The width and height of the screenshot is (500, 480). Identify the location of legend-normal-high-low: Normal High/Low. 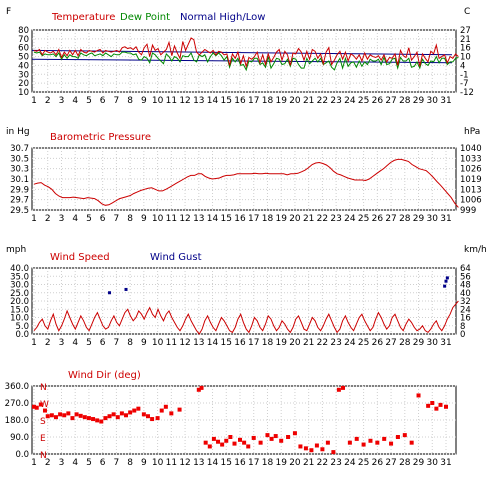
(222, 17).